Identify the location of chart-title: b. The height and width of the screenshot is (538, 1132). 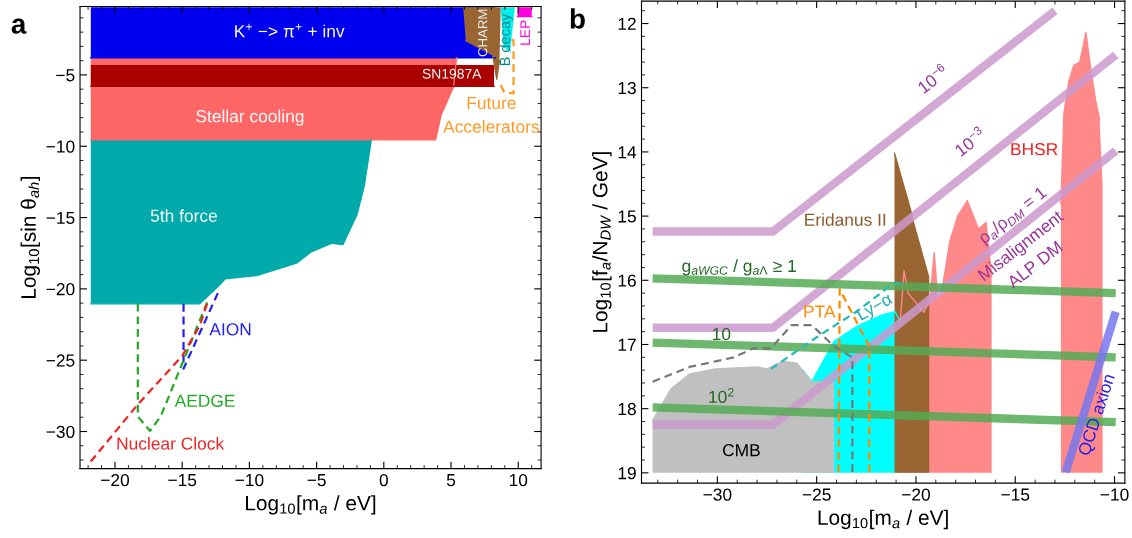
(577, 18).